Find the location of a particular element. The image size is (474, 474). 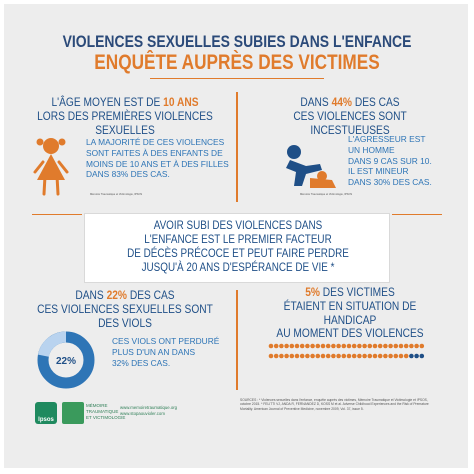

url-stop: www.stopaouvioler.com is located at coordinates (142, 414).